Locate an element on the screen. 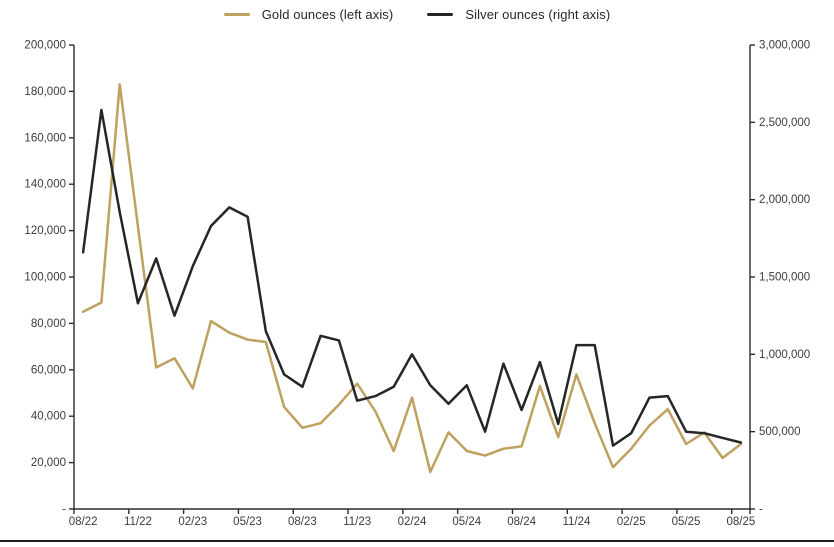 Image resolution: width=834 pixels, height=547 pixels. x-axis-tick-label: 08/23 is located at coordinates (302, 522).